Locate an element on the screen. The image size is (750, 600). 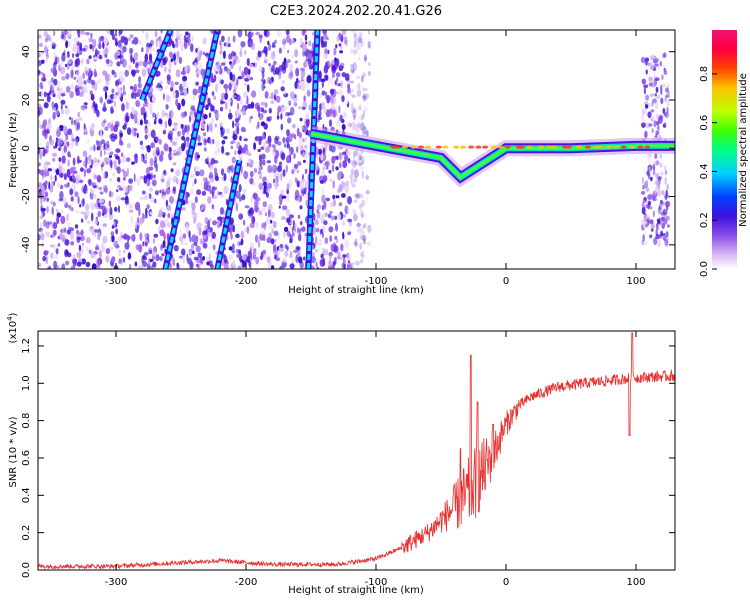
colorbar-gradient is located at coordinates (724, 149).